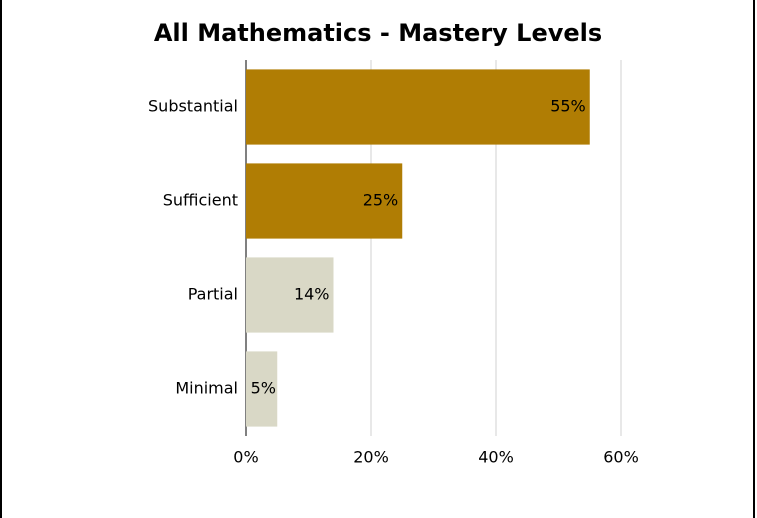 The height and width of the screenshot is (518, 757). Describe the element at coordinates (206, 388) in the screenshot. I see `y-tick-label: Minimal` at that location.